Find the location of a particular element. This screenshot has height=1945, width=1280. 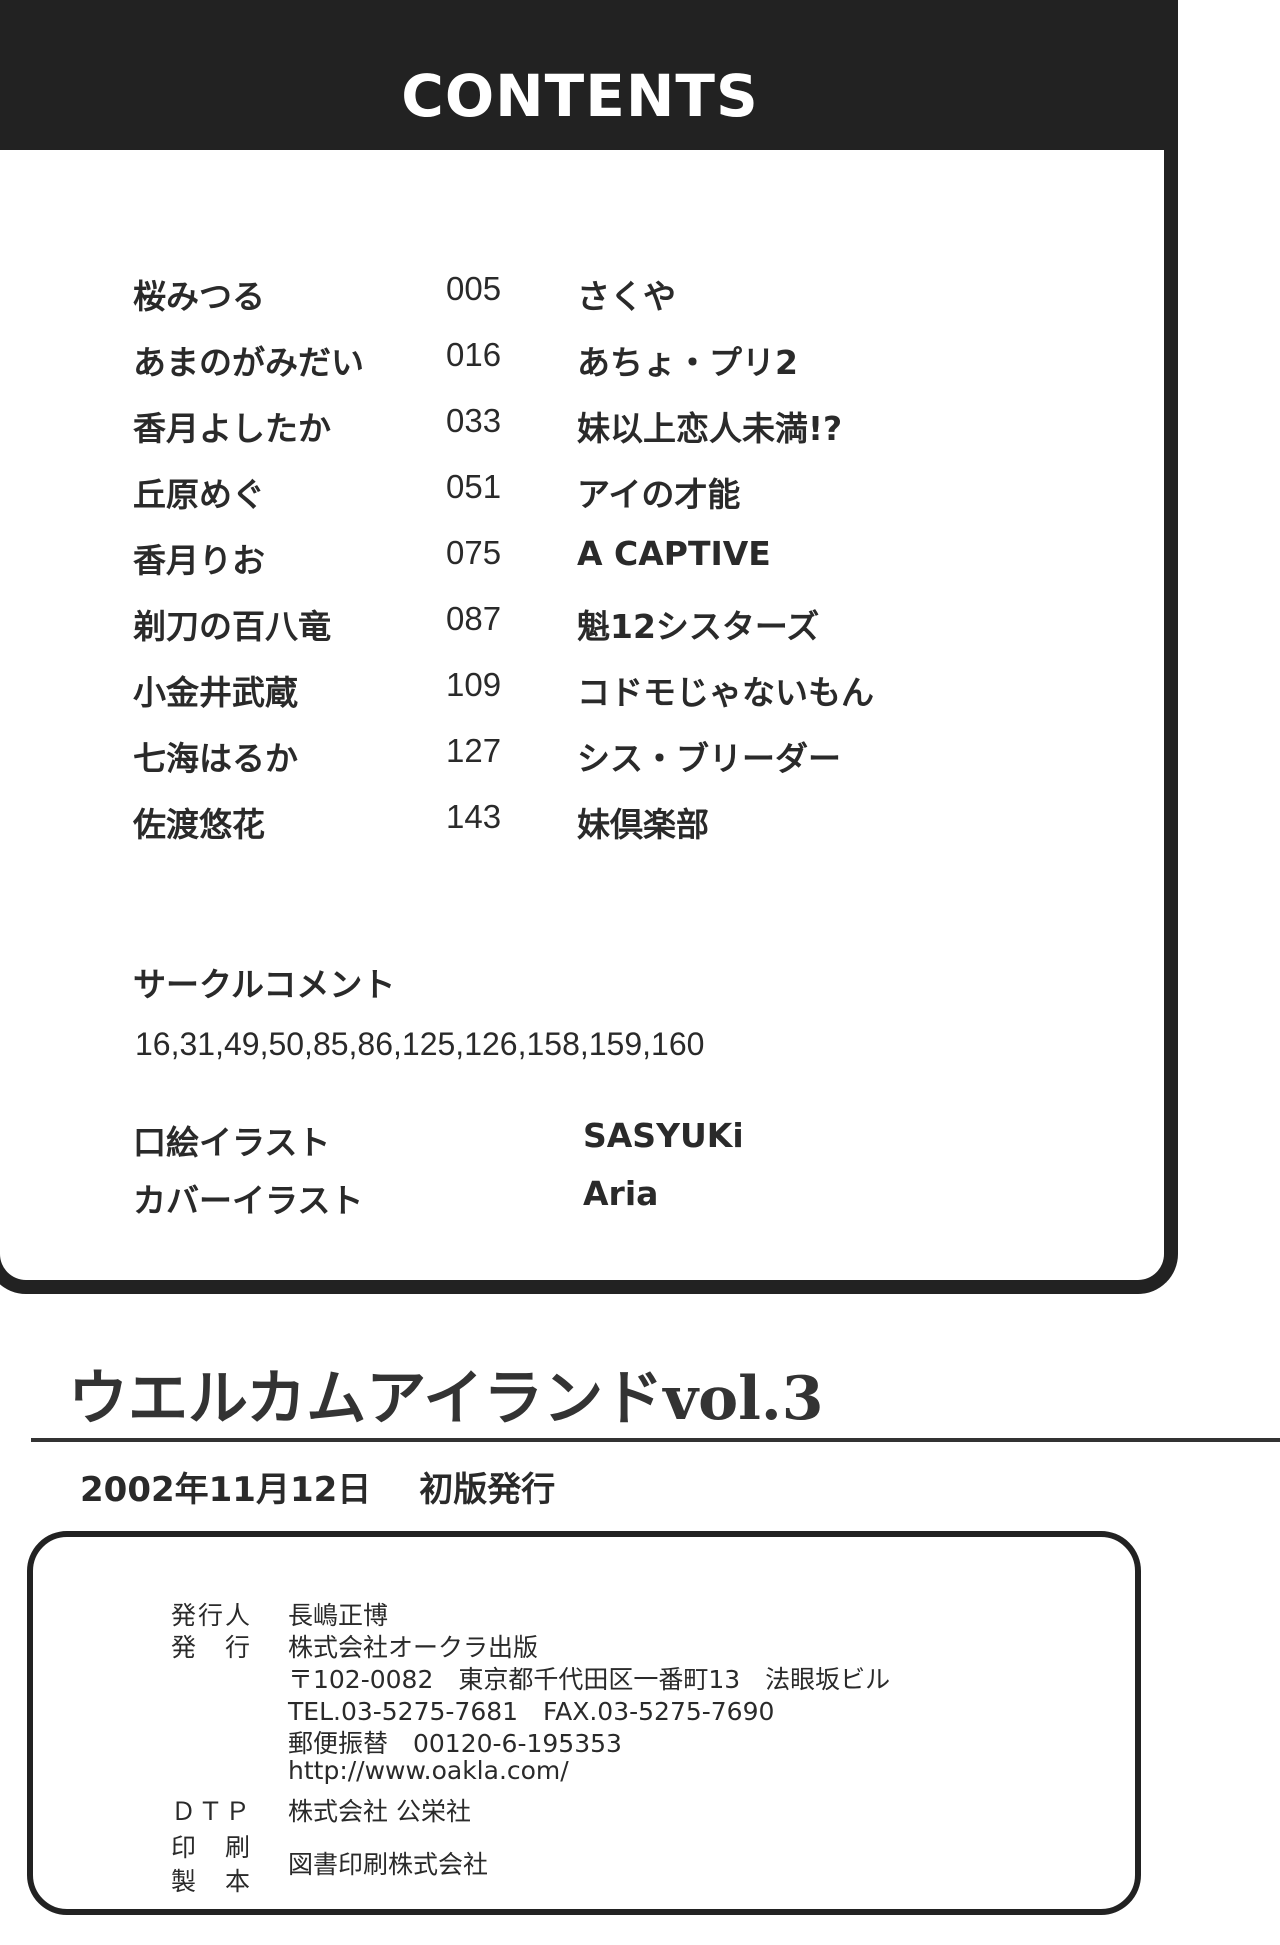

toc-row: 香月よしたか 033 妹以上恋人未満!? is located at coordinates (583, 425).